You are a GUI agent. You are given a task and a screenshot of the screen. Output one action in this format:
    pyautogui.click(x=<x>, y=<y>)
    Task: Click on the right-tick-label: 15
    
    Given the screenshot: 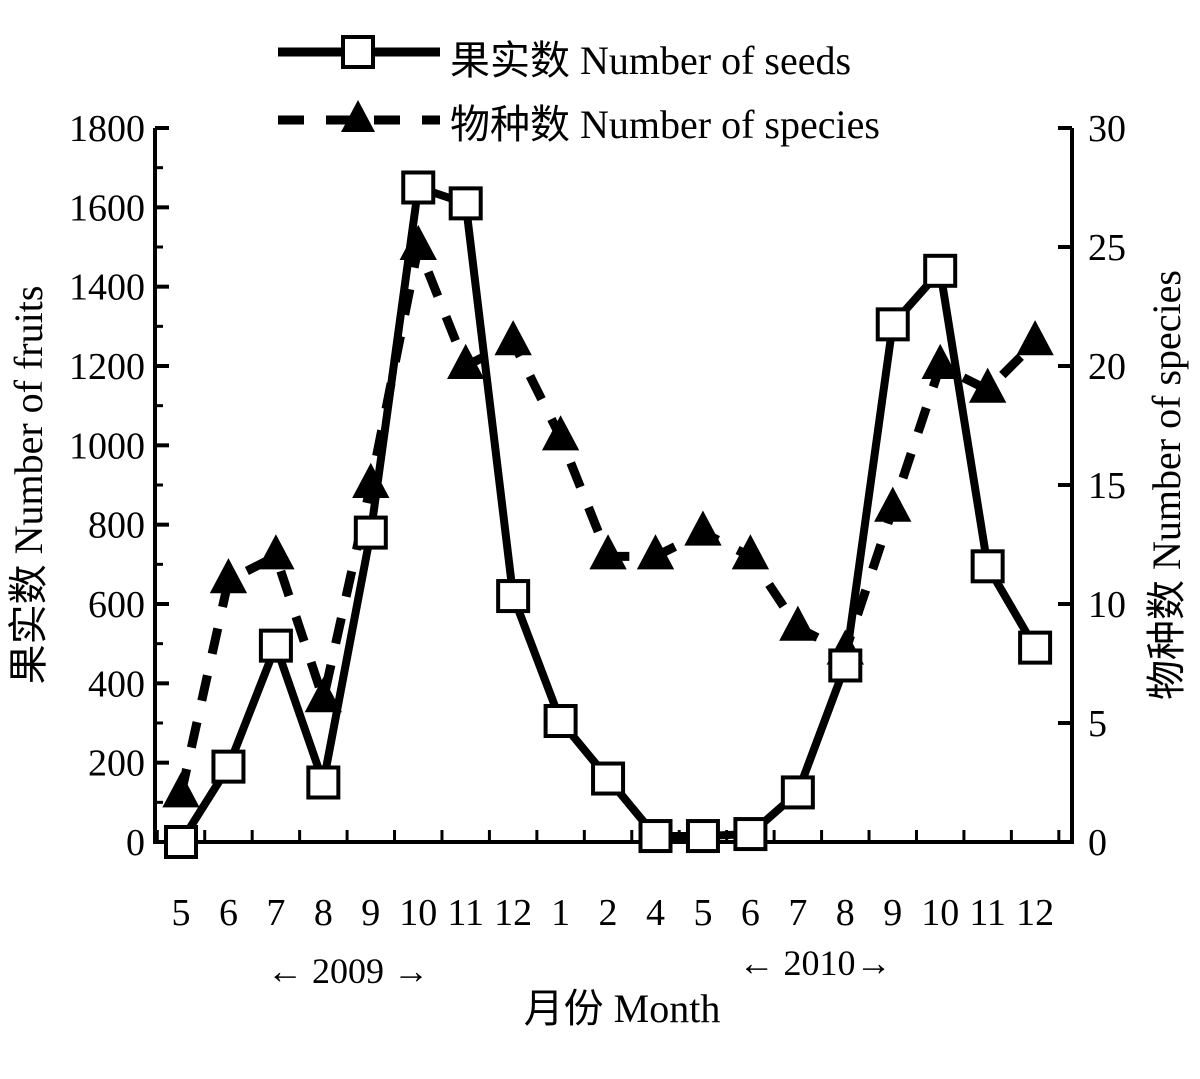 What is the action you would take?
    pyautogui.click(x=1107, y=486)
    